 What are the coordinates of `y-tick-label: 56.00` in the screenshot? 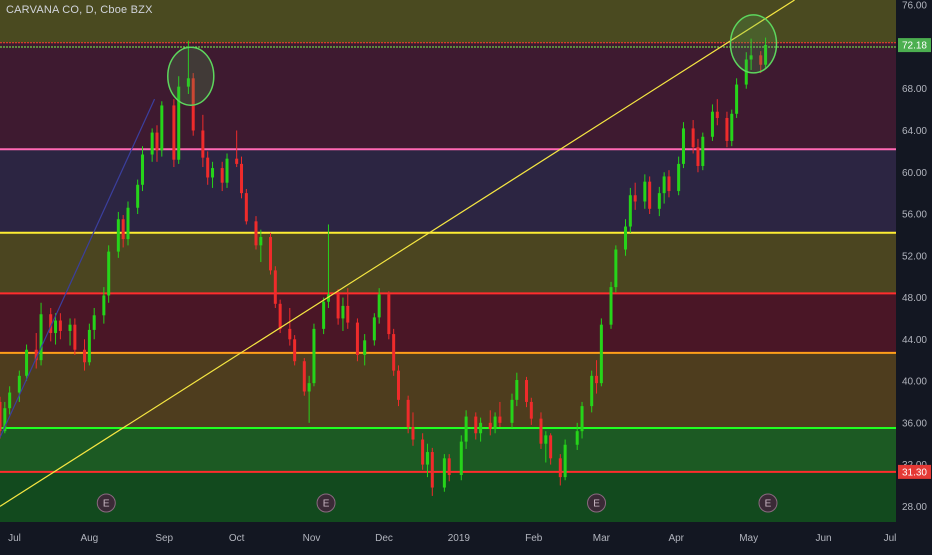 It's located at (914, 215).